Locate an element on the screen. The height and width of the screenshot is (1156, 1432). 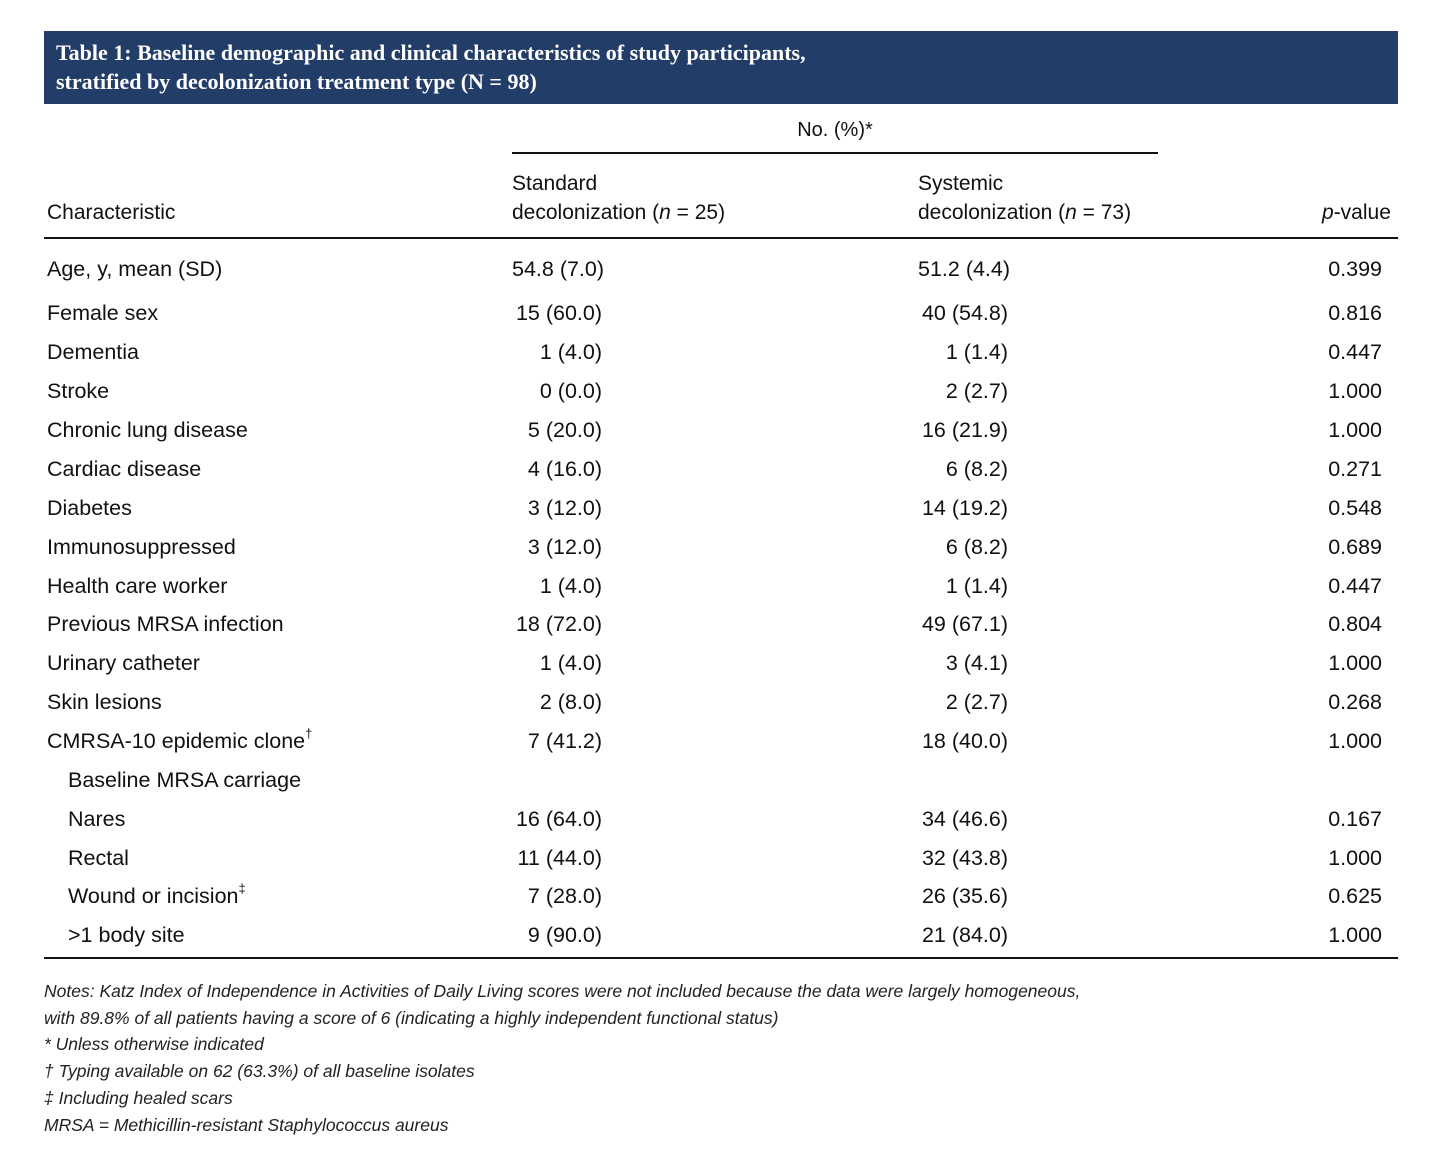
table-row: Cardiac disease 4 (16.0) 6 (8.2) 0.271 is located at coordinates (716, 469).